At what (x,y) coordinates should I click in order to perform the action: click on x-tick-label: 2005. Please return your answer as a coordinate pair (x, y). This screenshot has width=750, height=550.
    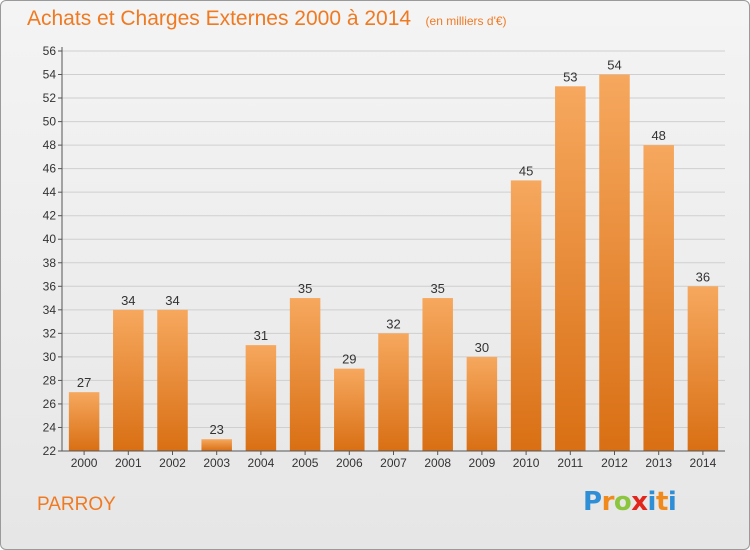
    Looking at the image, I should click on (305, 463).